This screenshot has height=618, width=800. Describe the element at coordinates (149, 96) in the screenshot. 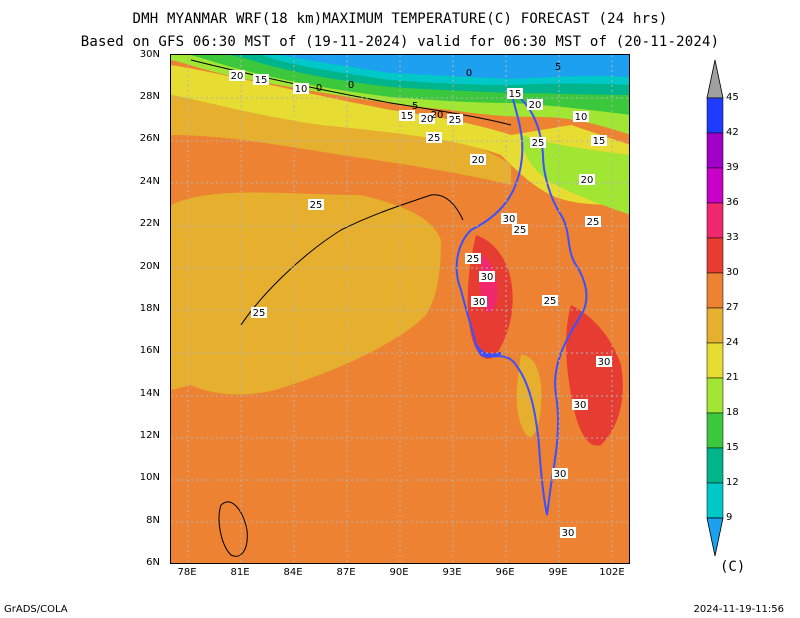

I see `lat-label: 28N` at that location.